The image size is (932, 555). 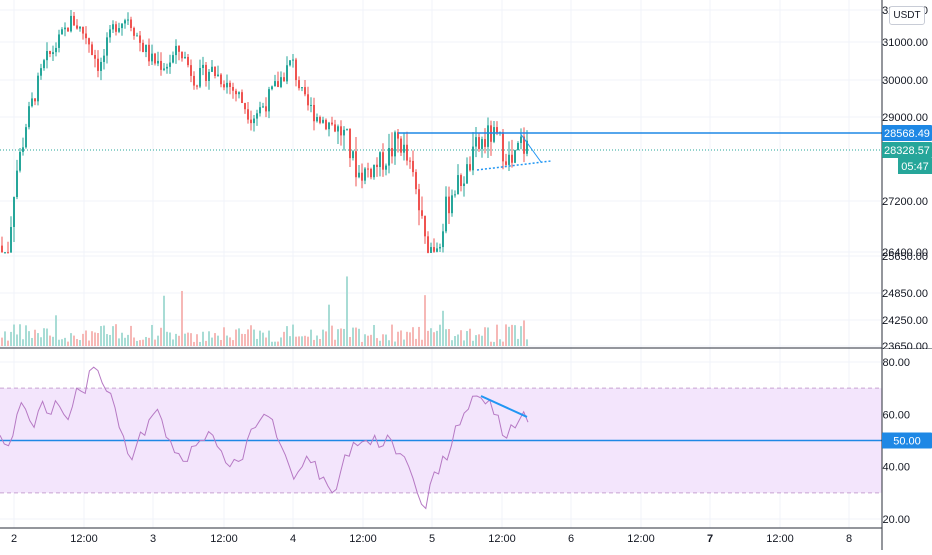 I want to click on price-tick-label: 24850.00, so click(x=905, y=294).